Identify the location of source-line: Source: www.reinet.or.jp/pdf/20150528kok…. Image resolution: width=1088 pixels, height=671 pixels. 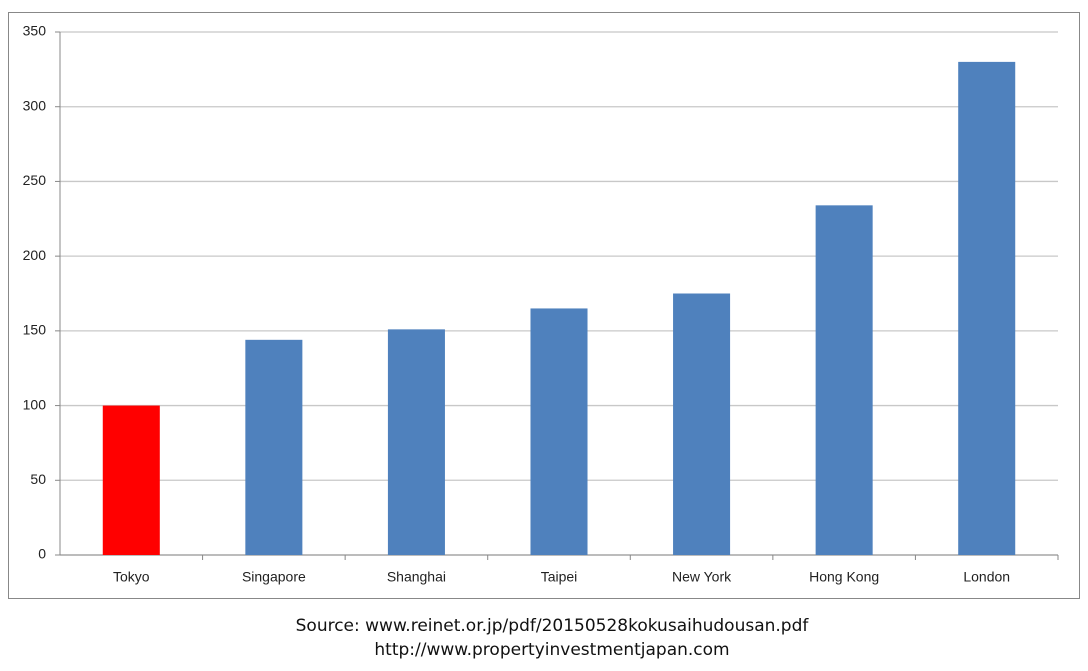
(553, 626).